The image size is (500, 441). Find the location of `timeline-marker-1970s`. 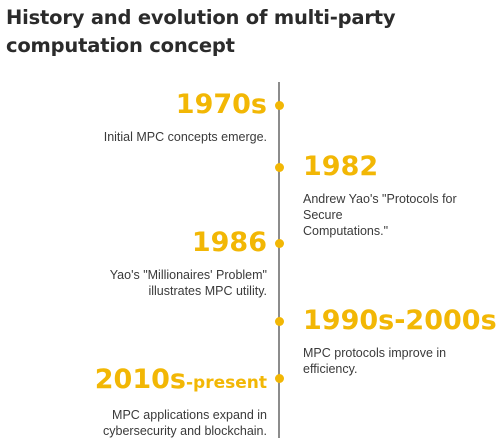

timeline-marker-1970s is located at coordinates (279, 105).